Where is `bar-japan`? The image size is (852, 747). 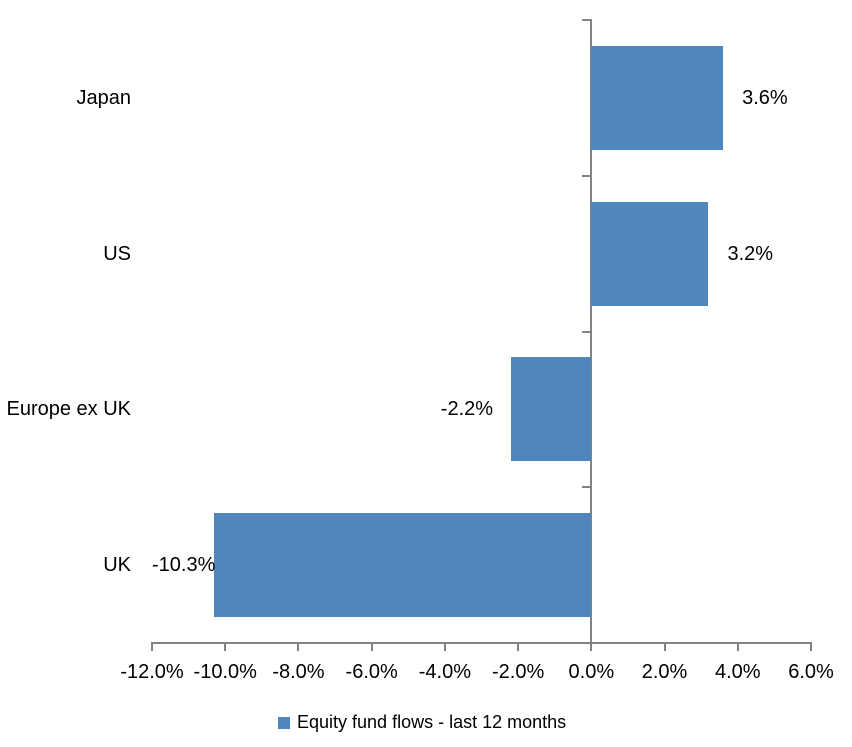 bar-japan is located at coordinates (657, 97).